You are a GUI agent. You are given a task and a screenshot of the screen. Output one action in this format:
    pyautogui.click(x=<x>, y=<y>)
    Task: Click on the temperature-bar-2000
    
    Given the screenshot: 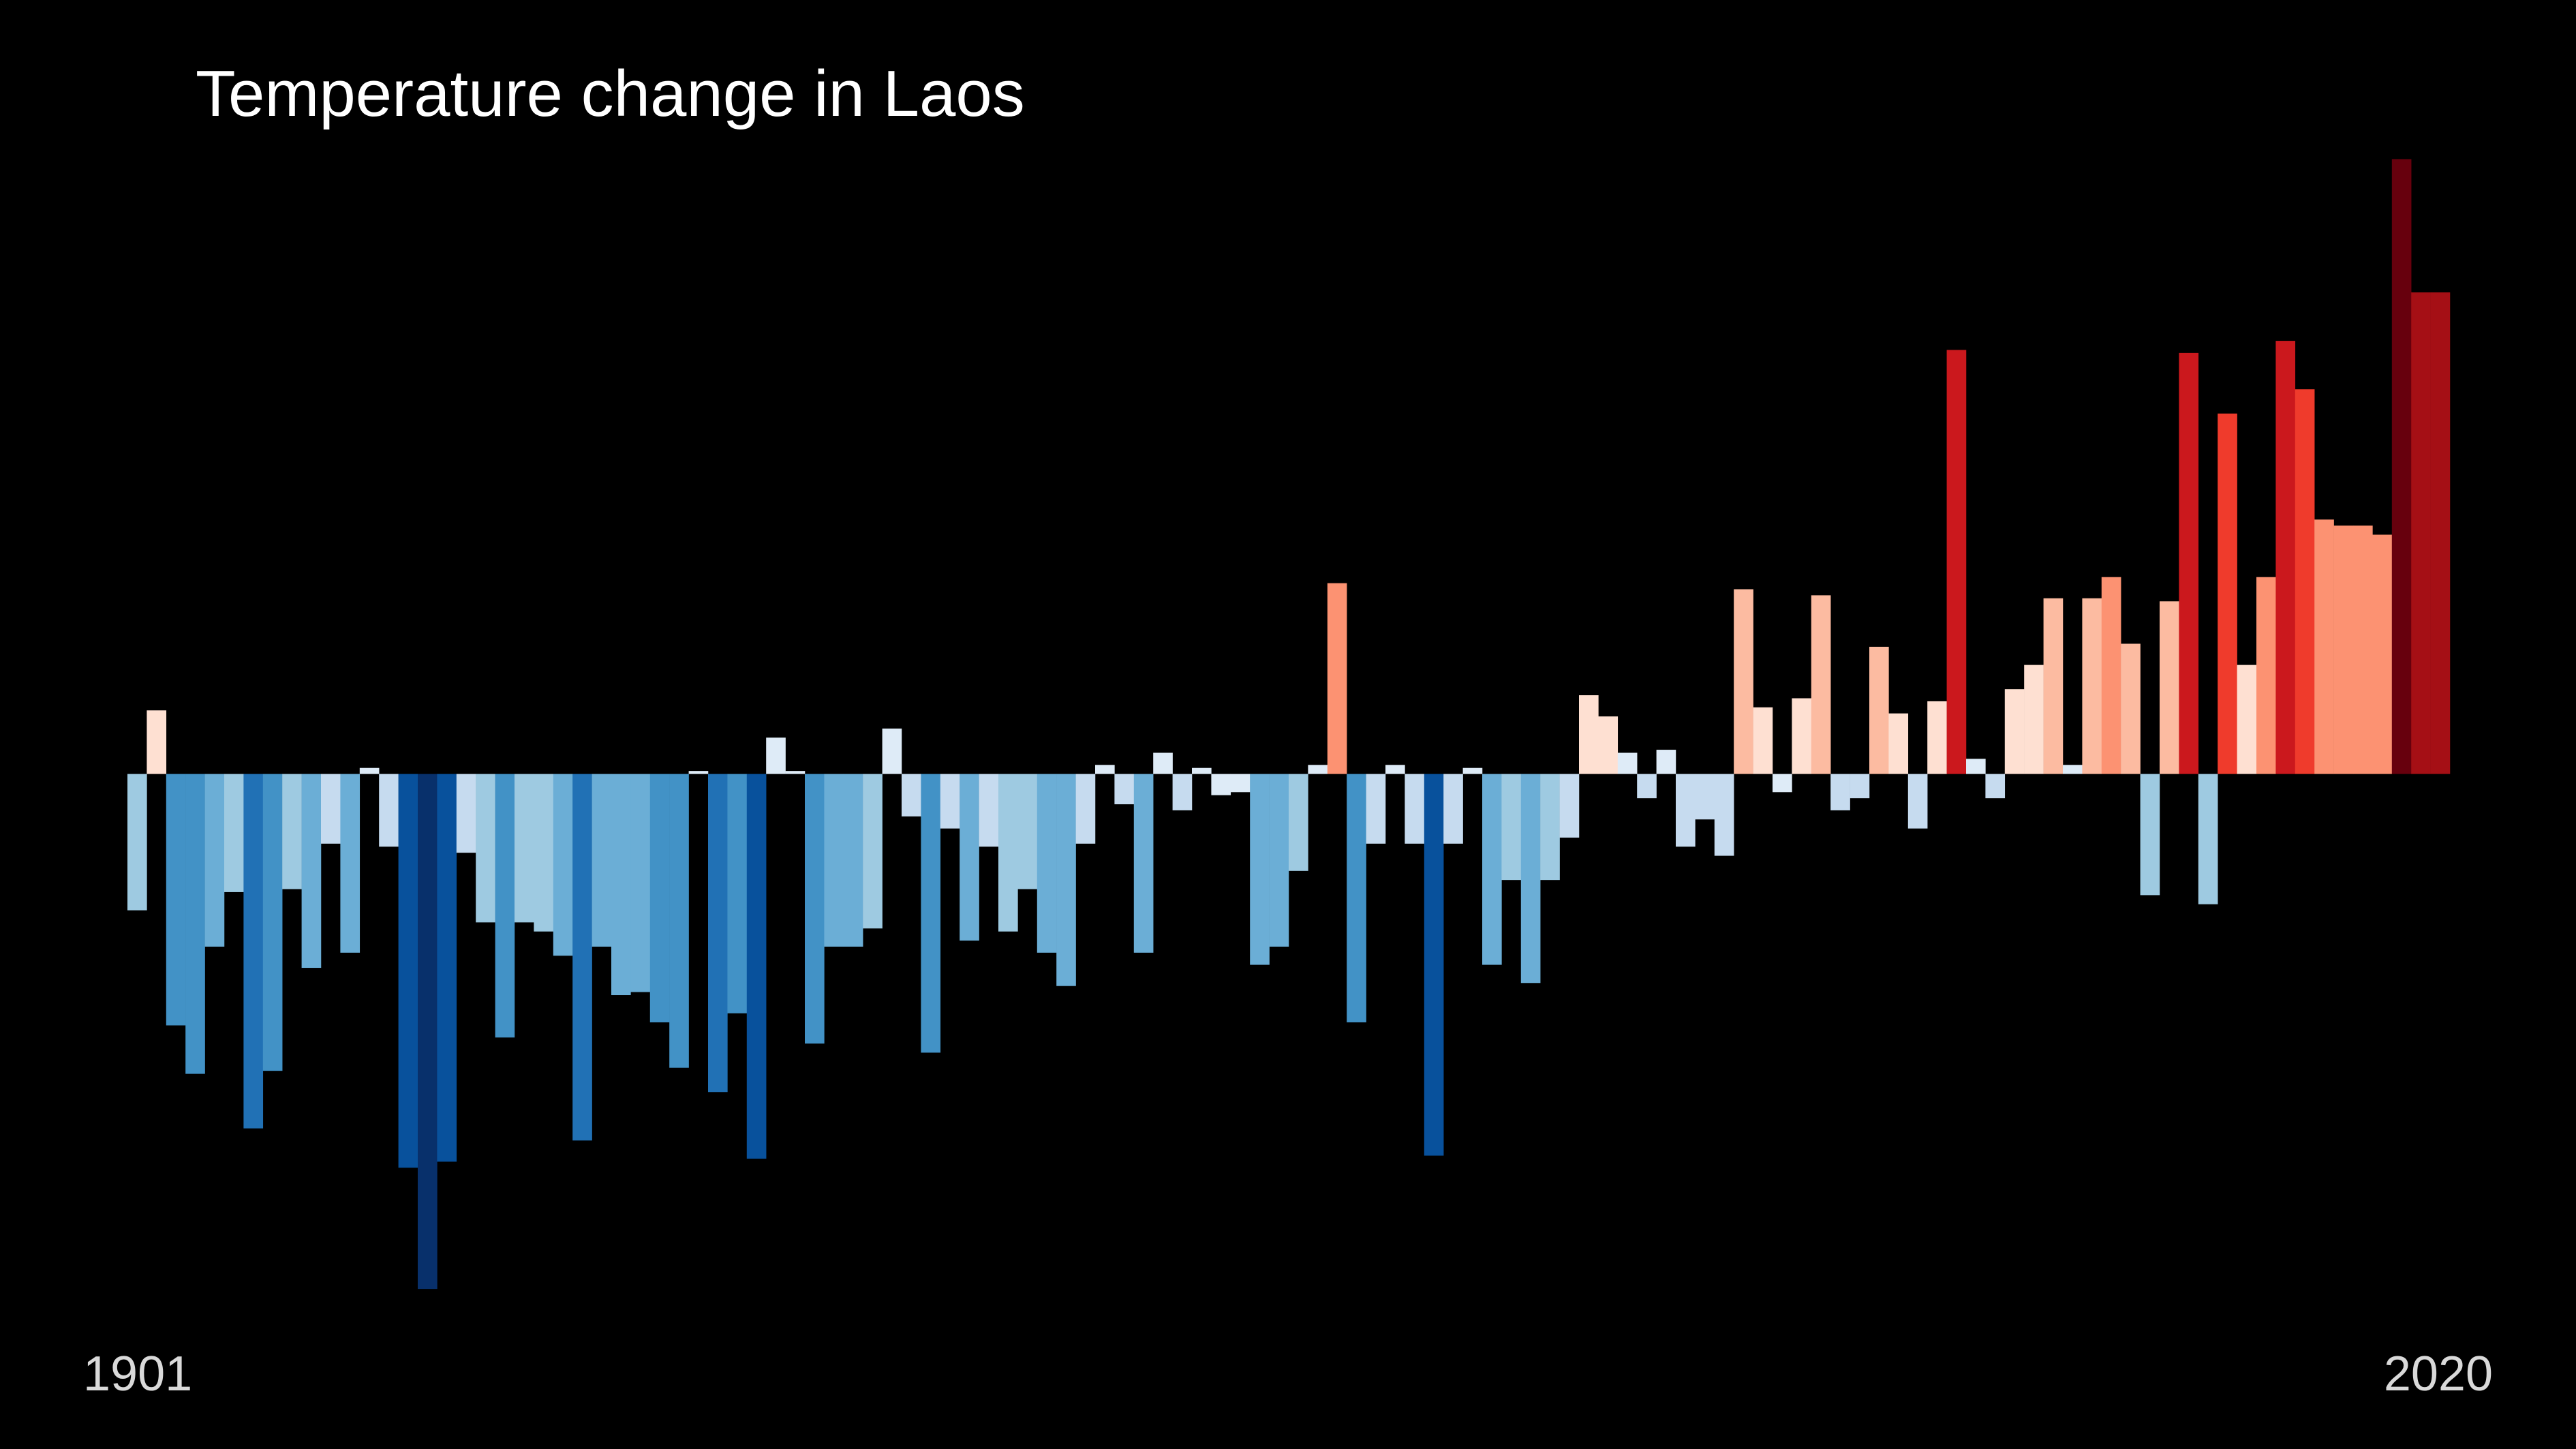 What is the action you would take?
    pyautogui.click(x=2053, y=686)
    